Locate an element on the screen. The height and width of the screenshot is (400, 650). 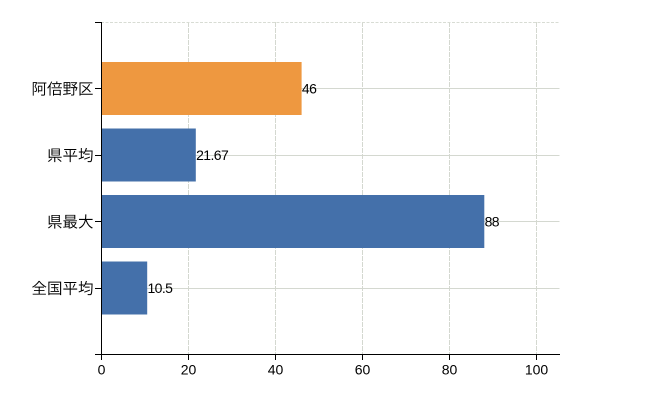
svg-text: 60 is located at coordinates (363, 370).